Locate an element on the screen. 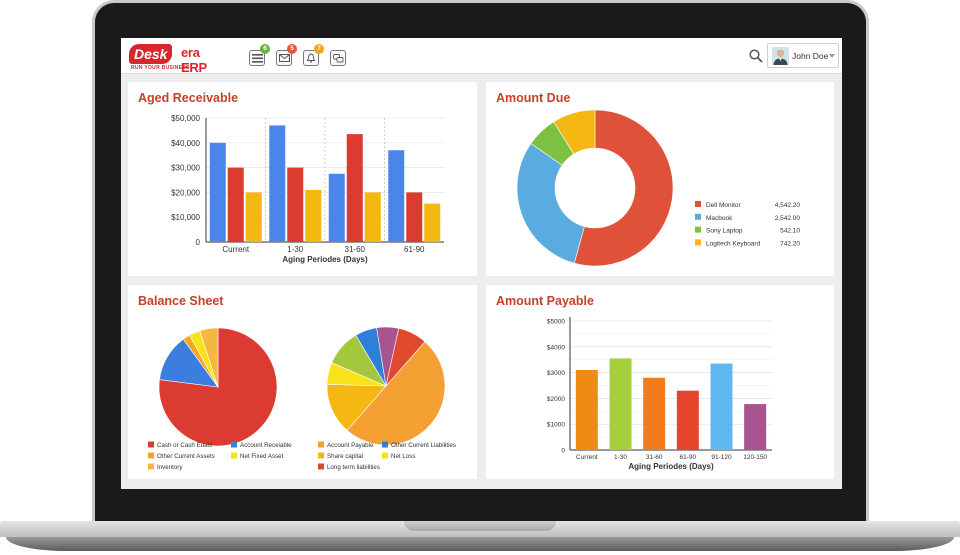  y-tick-label: $1000 is located at coordinates (556, 425).